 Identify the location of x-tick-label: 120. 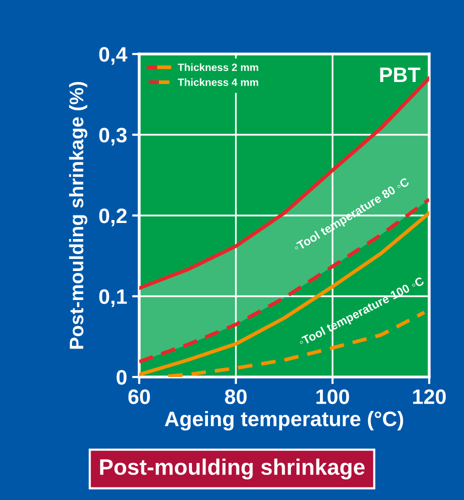
(429, 396).